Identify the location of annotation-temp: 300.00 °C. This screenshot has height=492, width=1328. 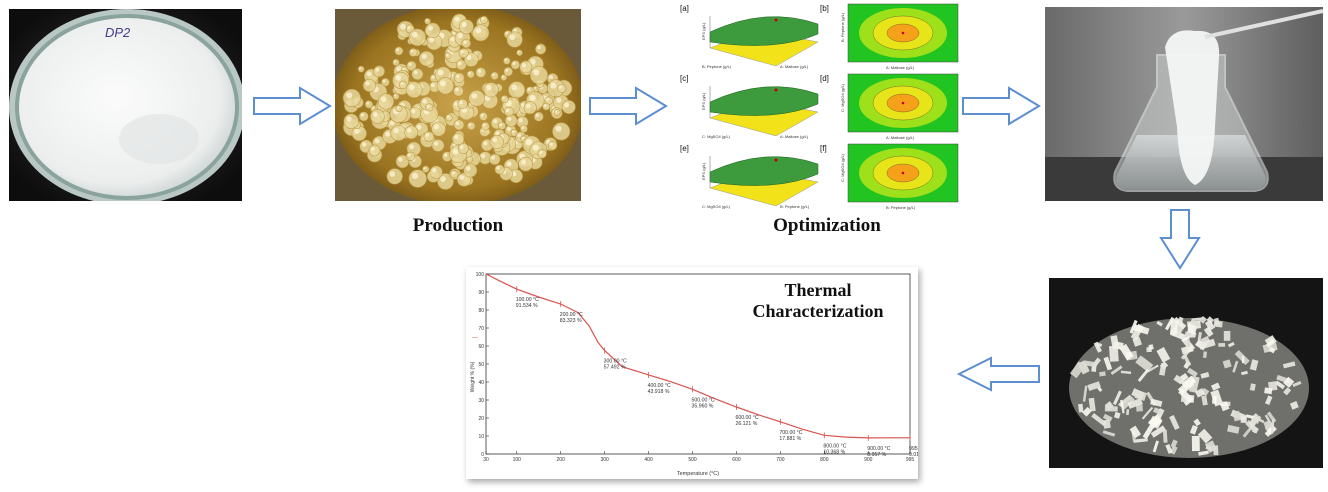
(615, 362).